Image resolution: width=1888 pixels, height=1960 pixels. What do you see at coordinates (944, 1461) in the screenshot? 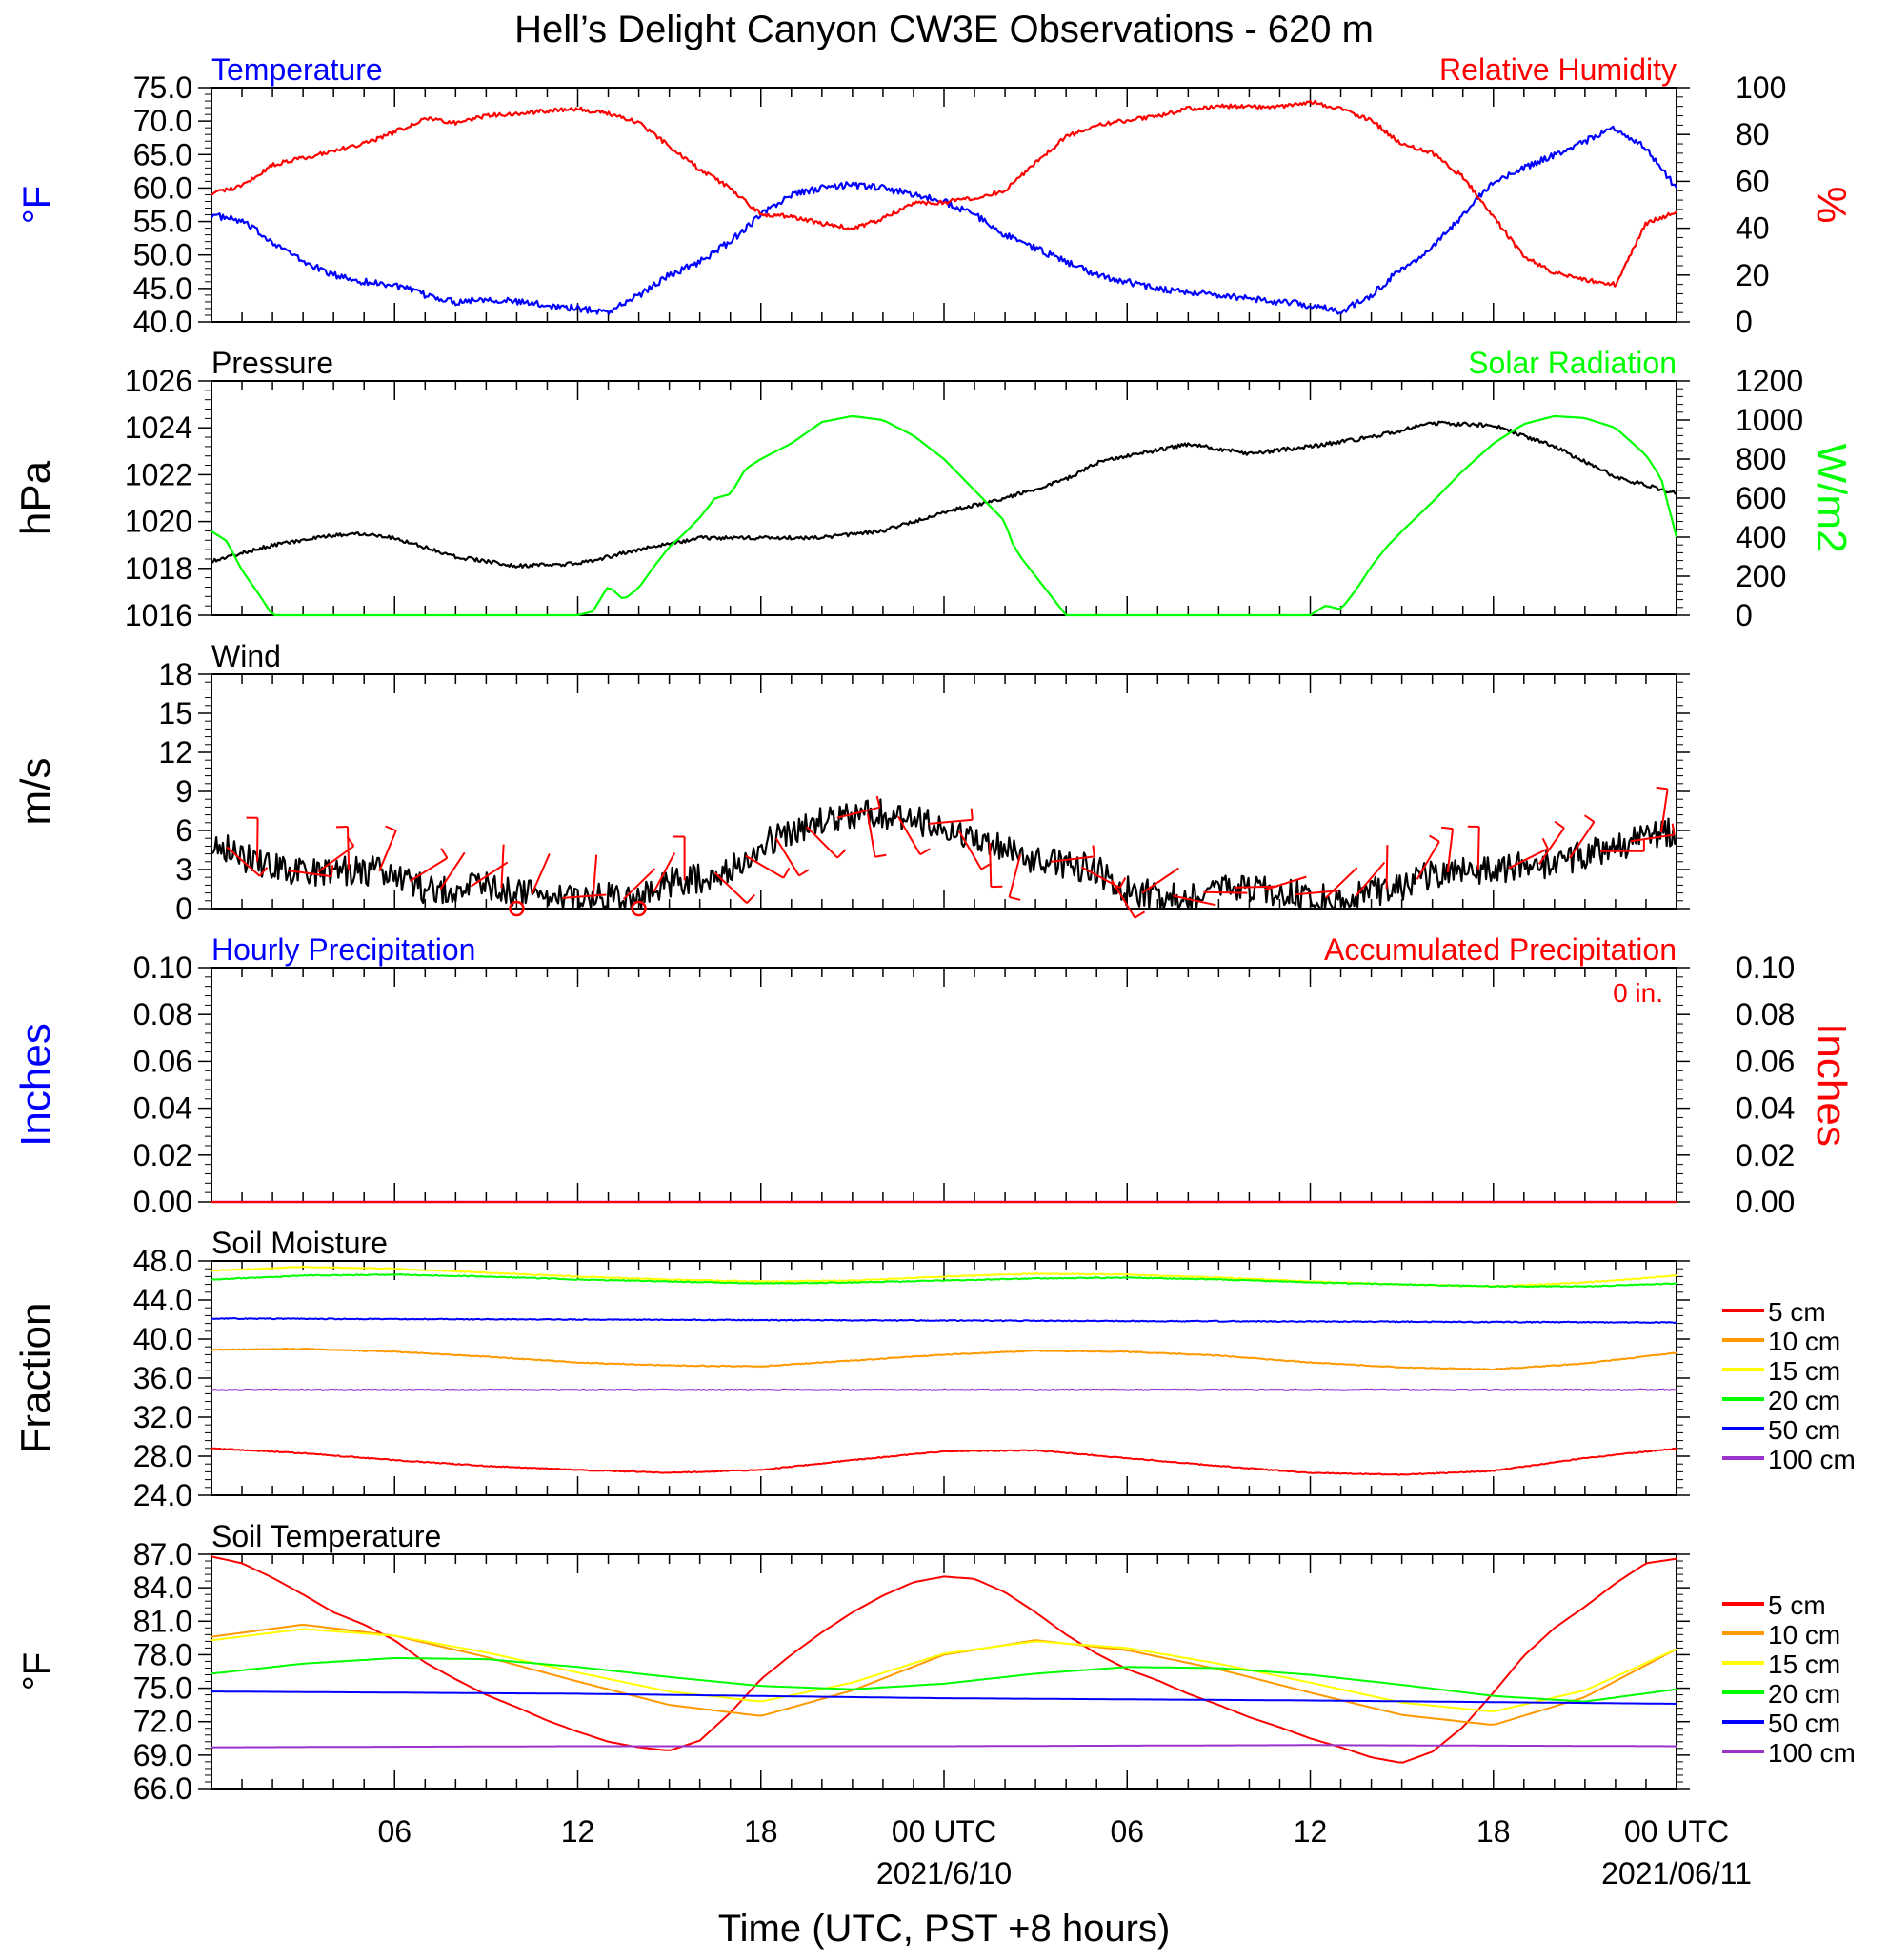
I see `series-line-5-cm` at bounding box center [944, 1461].